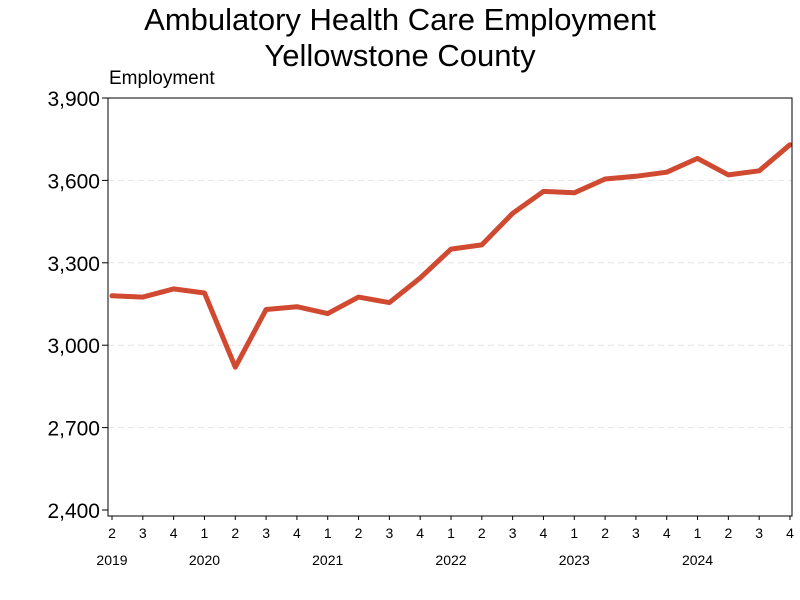 This screenshot has height=600, width=800. Describe the element at coordinates (400, 55) in the screenshot. I see `chart-title-line-2: Yellowstone County` at that location.